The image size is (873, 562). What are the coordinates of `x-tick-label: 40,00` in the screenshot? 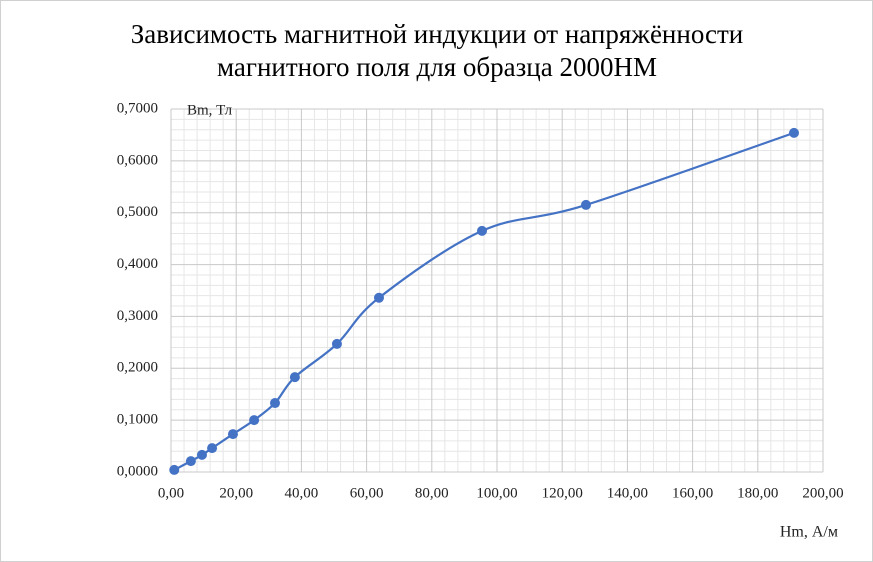 It's located at (302, 493).